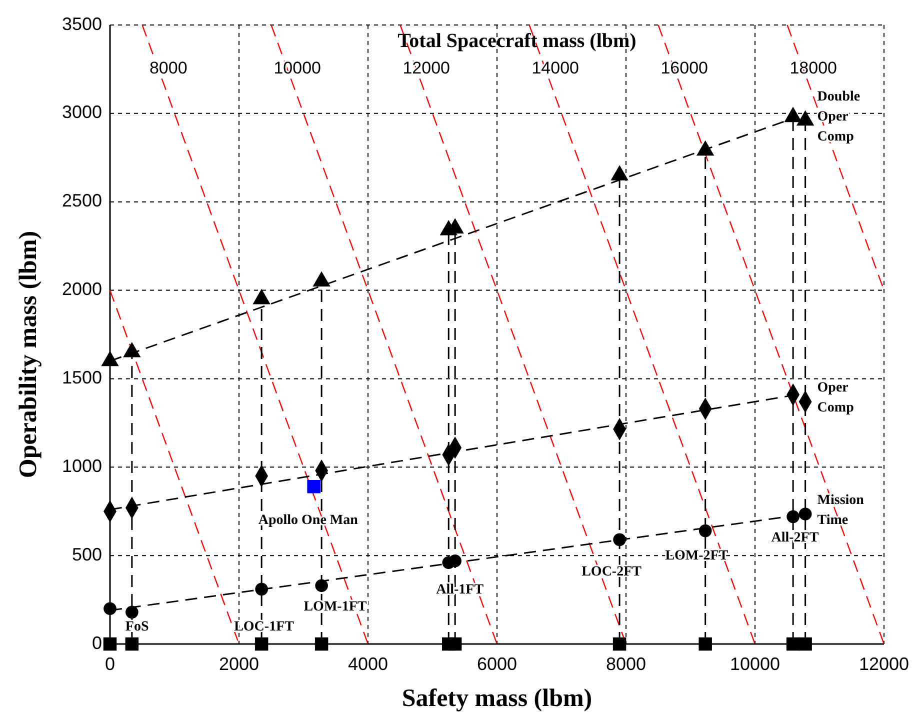 This screenshot has height=719, width=915. I want to click on chart-title: Total Spacecraft mass (lbm), so click(517, 41).